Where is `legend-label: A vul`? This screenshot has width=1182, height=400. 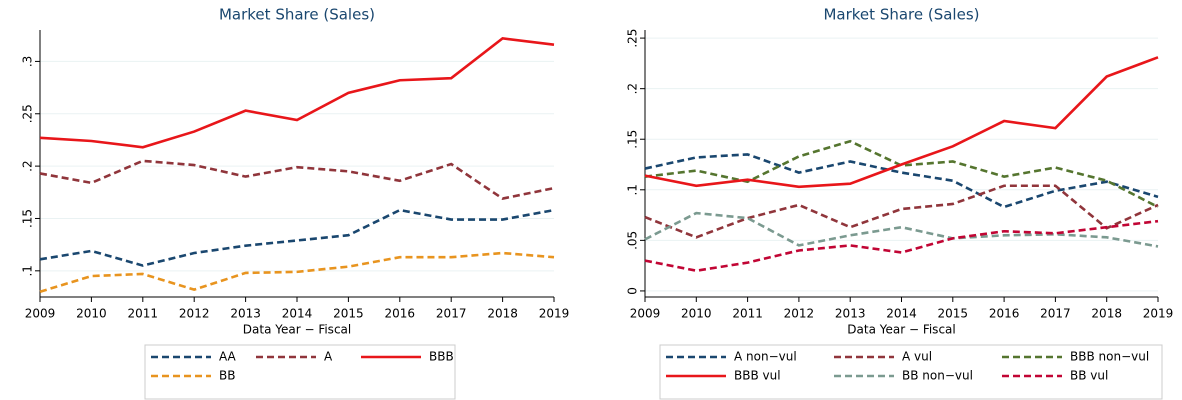
legend-label: A vul is located at coordinates (917, 357).